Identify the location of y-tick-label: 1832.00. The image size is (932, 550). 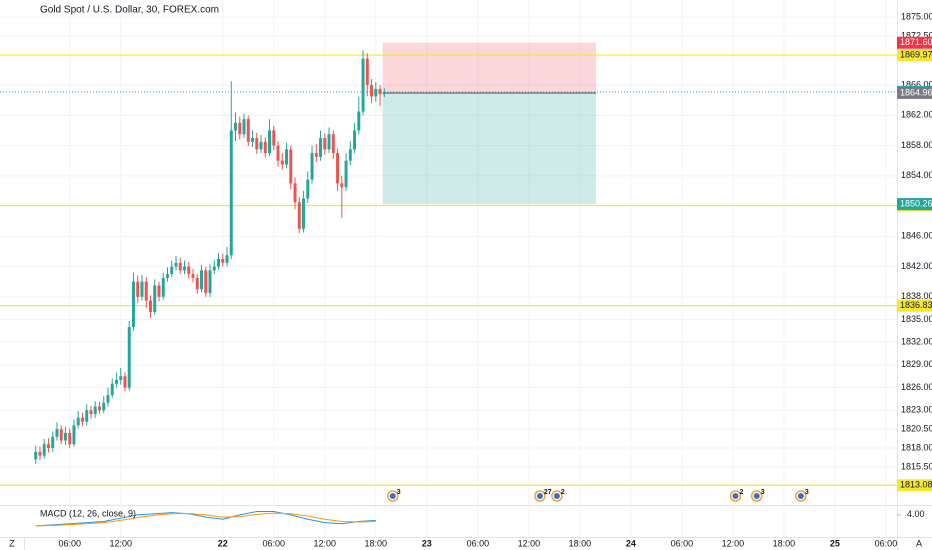
(916, 342).